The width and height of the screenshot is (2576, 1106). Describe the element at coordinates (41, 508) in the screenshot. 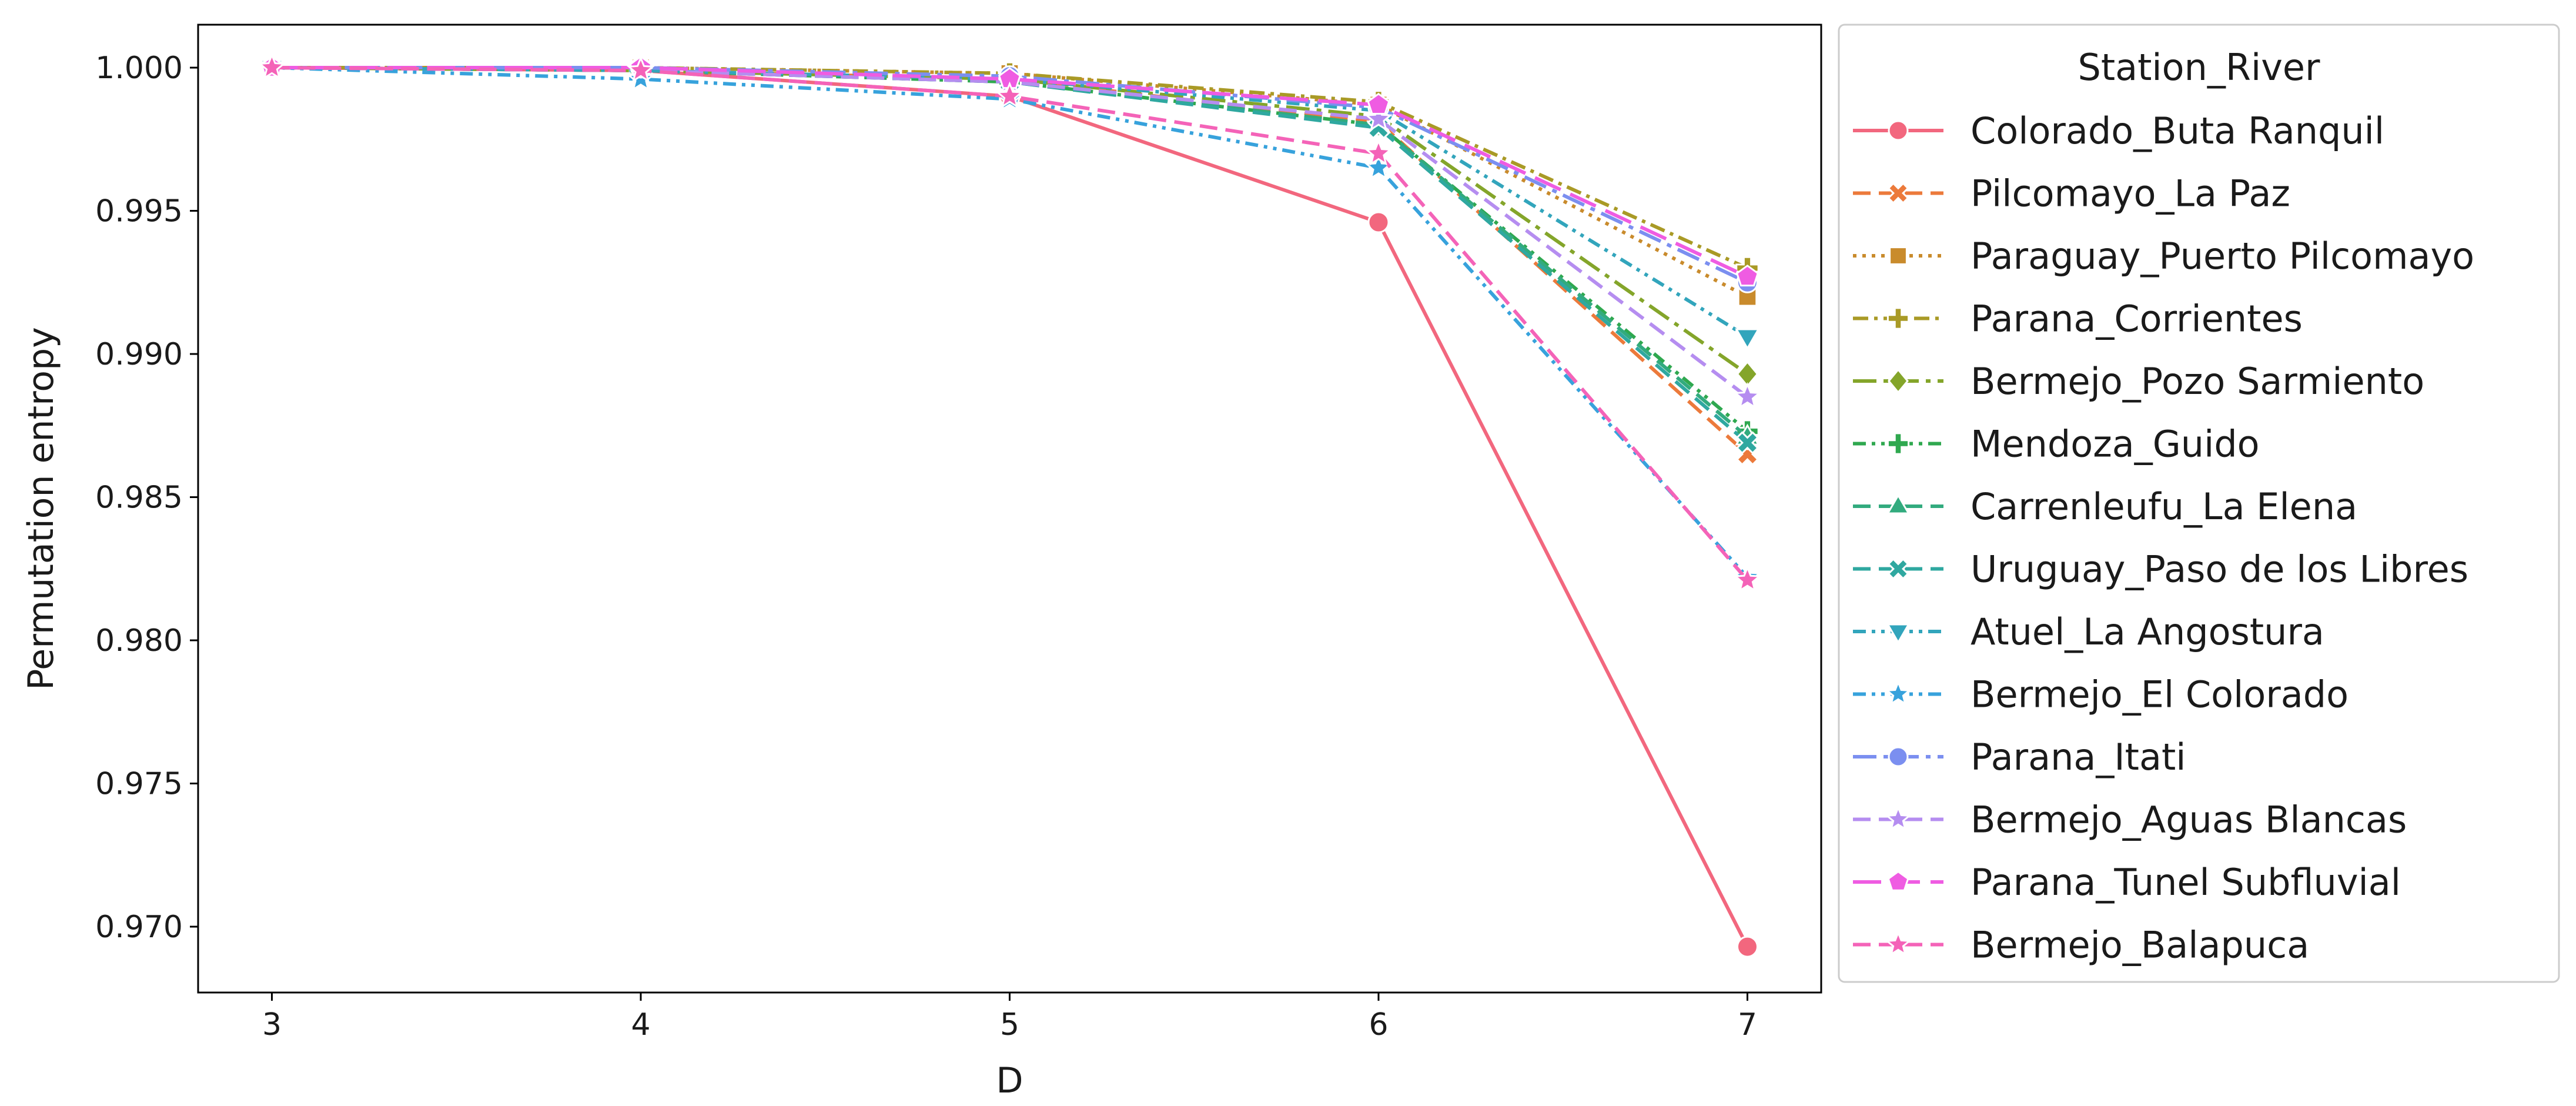

I see `y-axis-label: Permutation entropy` at that location.